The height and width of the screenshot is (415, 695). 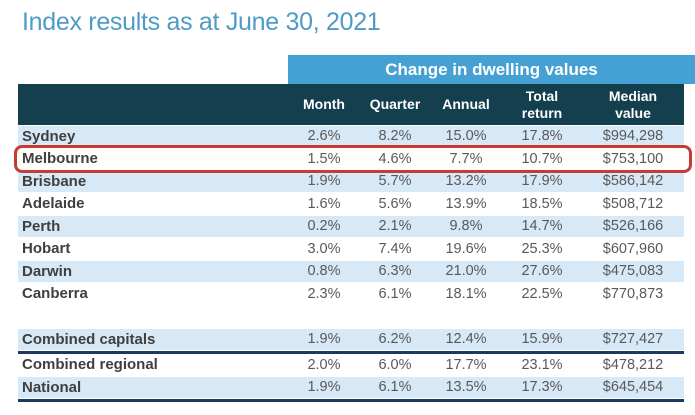 What do you see at coordinates (542, 203) in the screenshot?
I see `total-return-cell: 18.5%` at bounding box center [542, 203].